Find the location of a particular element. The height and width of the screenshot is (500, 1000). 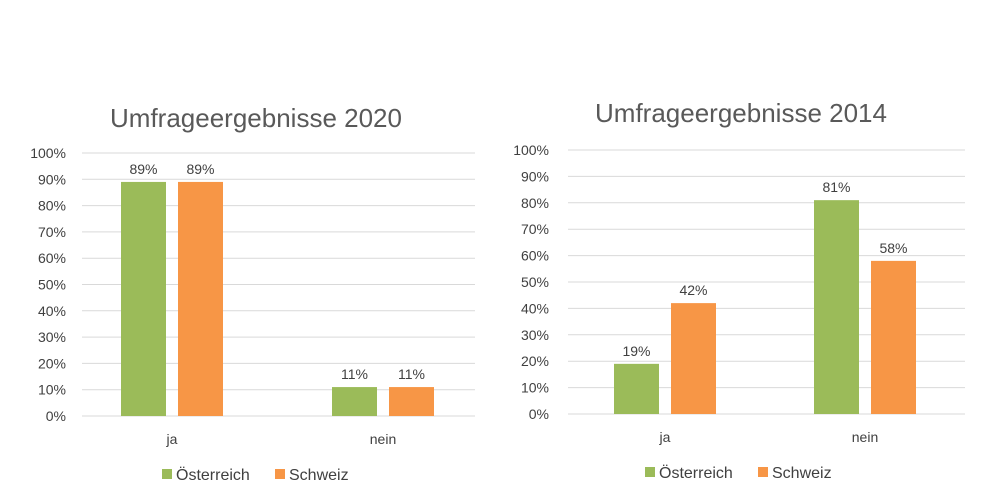

chart-2020-data-label-schweiz-ja: 89% is located at coordinates (200, 169).